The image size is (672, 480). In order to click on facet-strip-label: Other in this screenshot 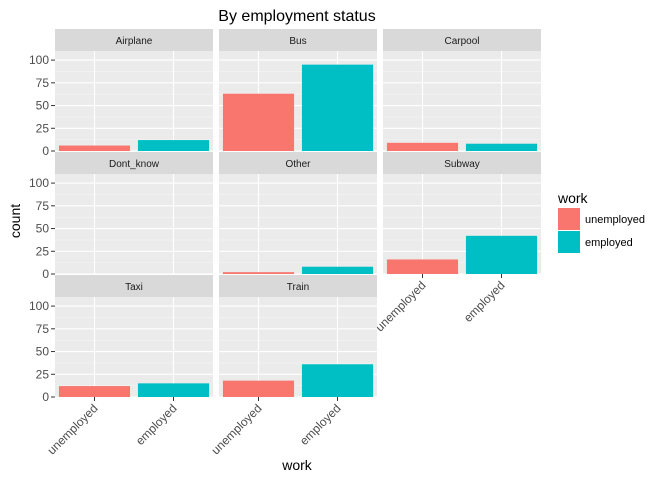, I will do `click(298, 164)`.